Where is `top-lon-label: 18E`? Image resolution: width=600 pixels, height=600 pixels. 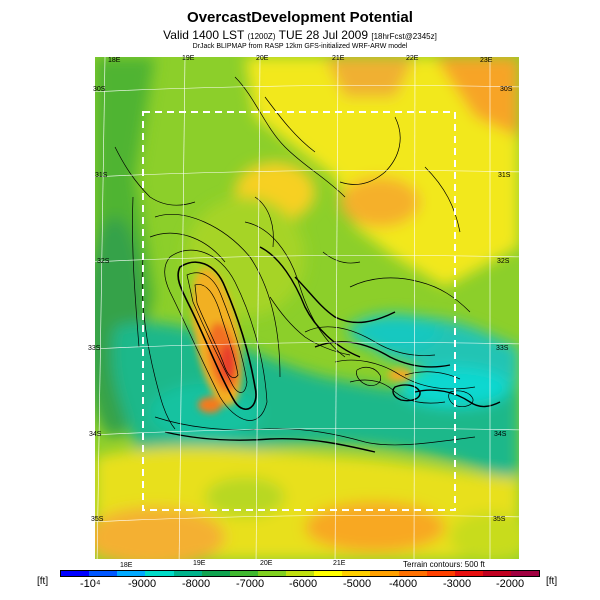
top-lon-label: 18E is located at coordinates (114, 60).